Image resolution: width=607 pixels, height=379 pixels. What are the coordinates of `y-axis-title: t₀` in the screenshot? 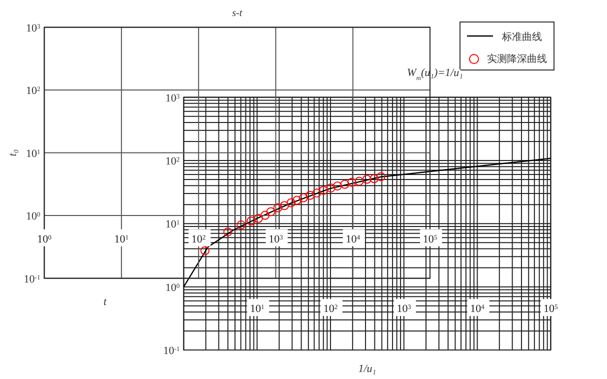 It's located at (13, 152).